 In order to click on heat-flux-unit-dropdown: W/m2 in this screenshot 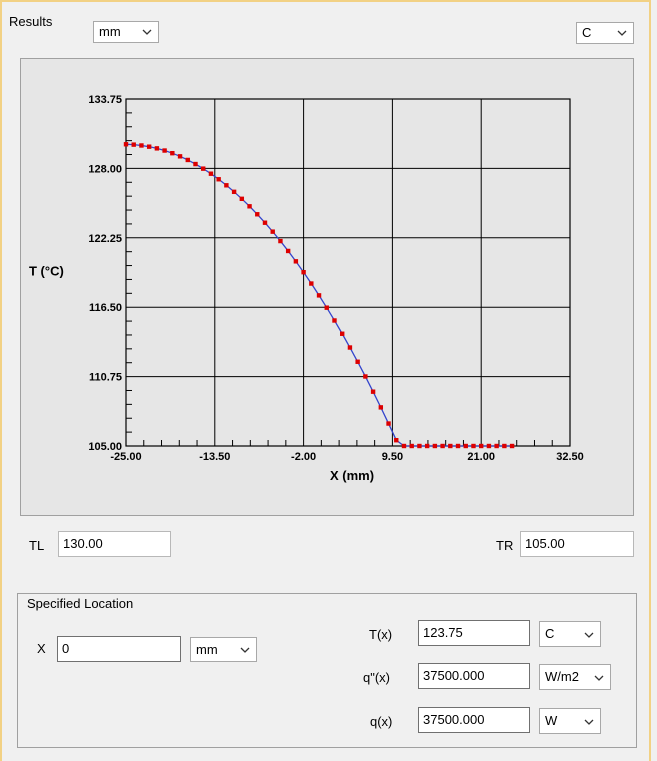, I will do `click(575, 677)`.